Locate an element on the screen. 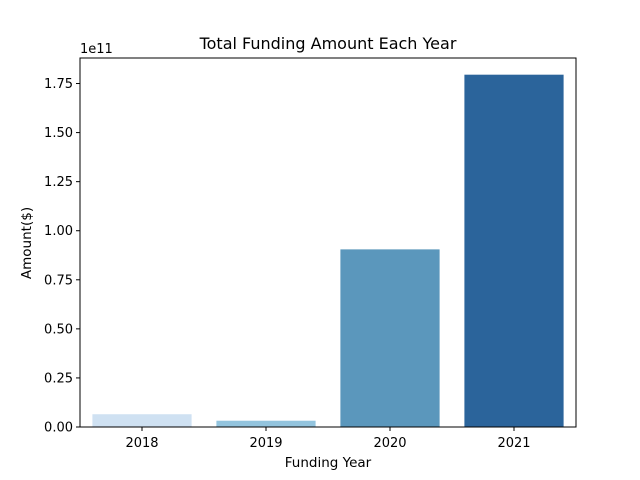  chart-title: Total Funding Amount Each Year is located at coordinates (328, 43).